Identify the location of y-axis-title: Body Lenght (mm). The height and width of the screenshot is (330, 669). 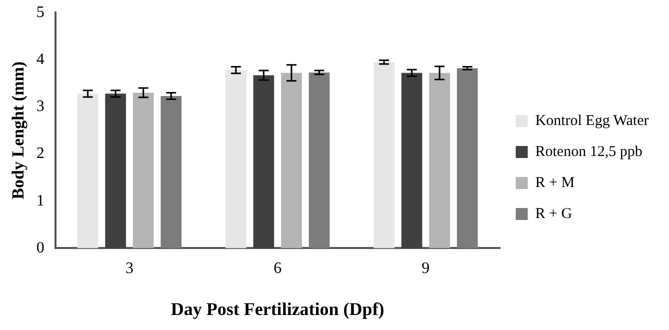
(18, 130).